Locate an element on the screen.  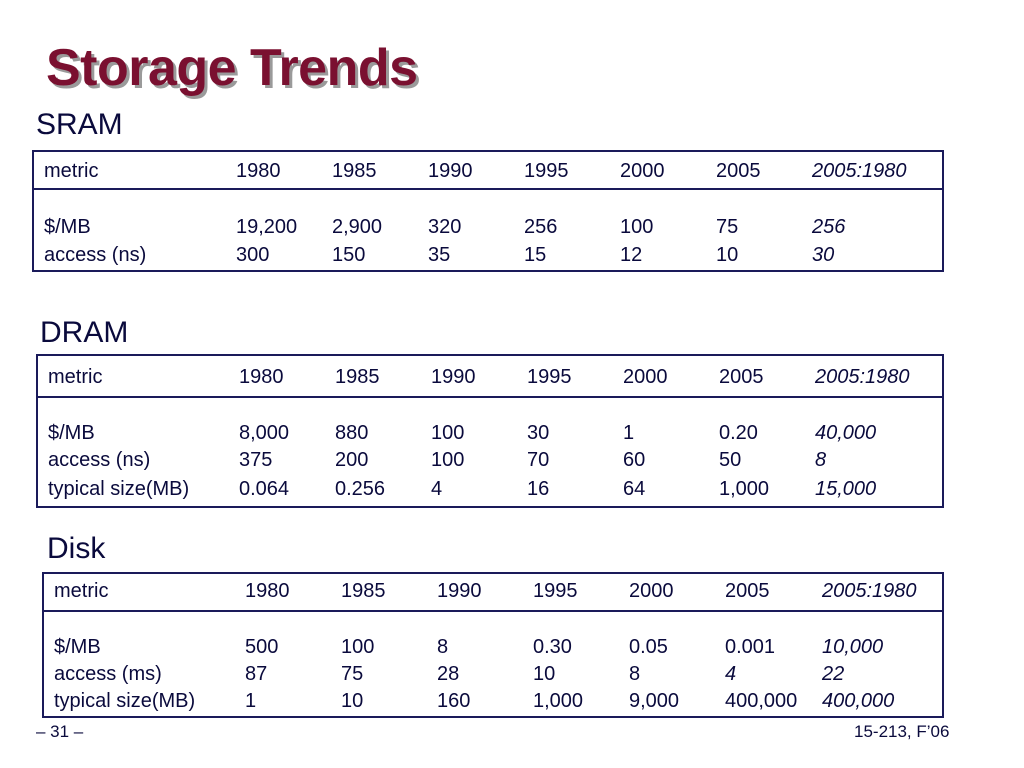
table-cell: 880 is located at coordinates (352, 433).